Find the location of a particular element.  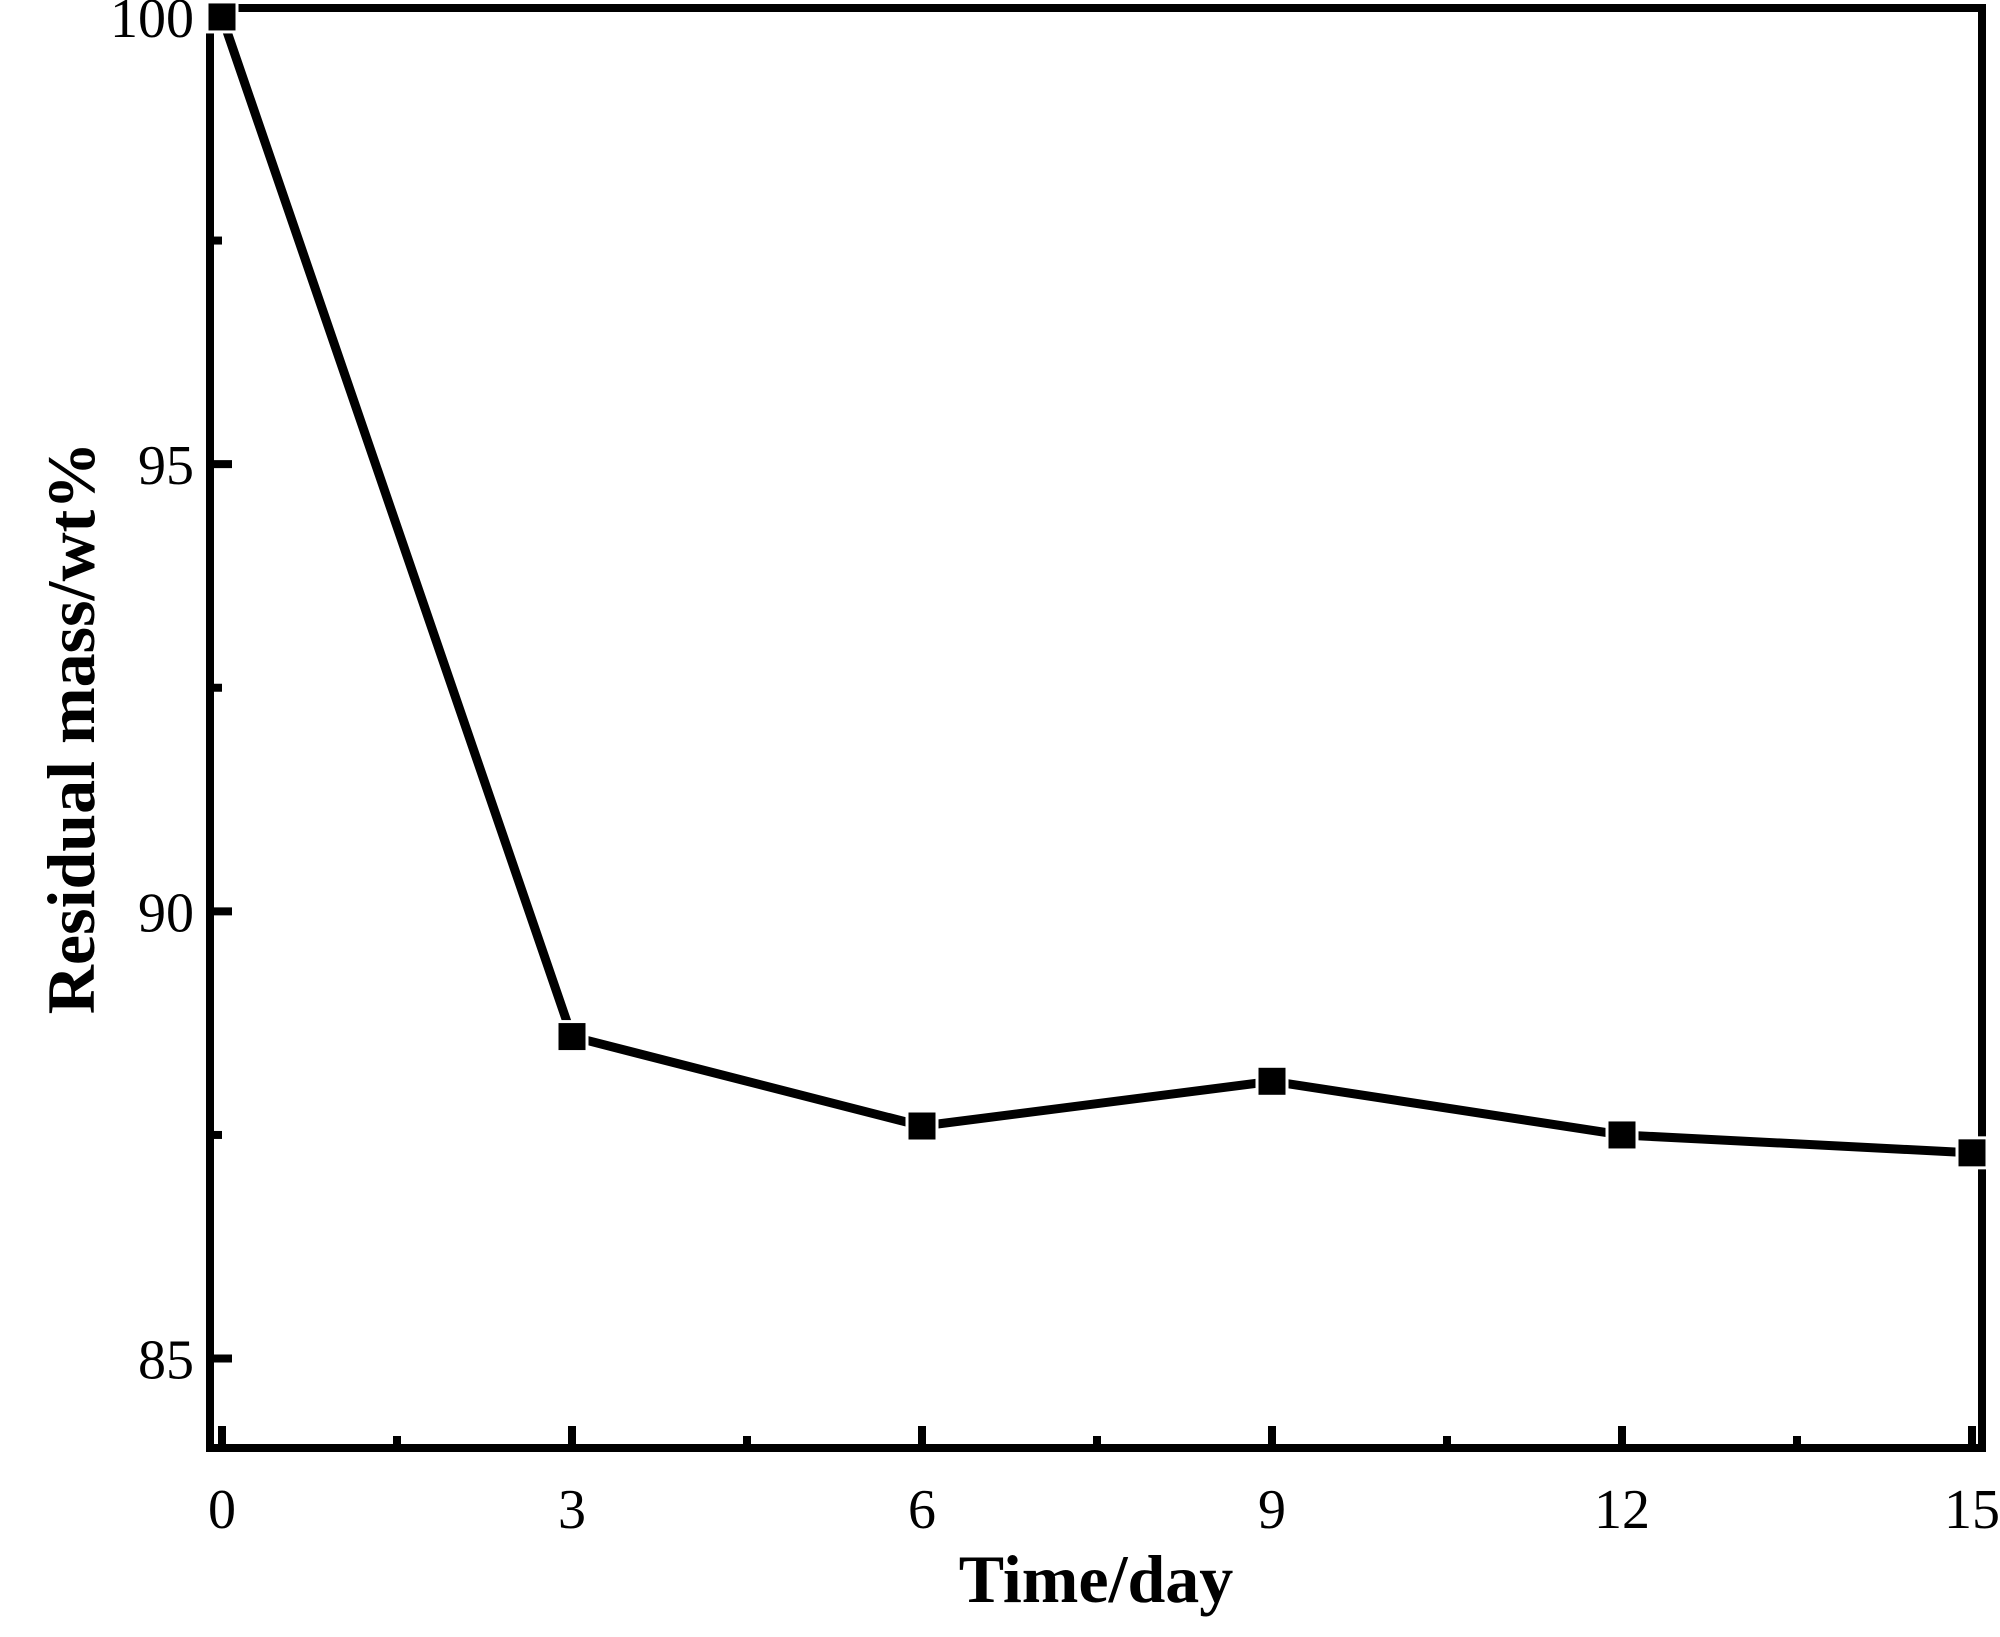

x-tick-label: 9 is located at coordinates (1272, 1510).